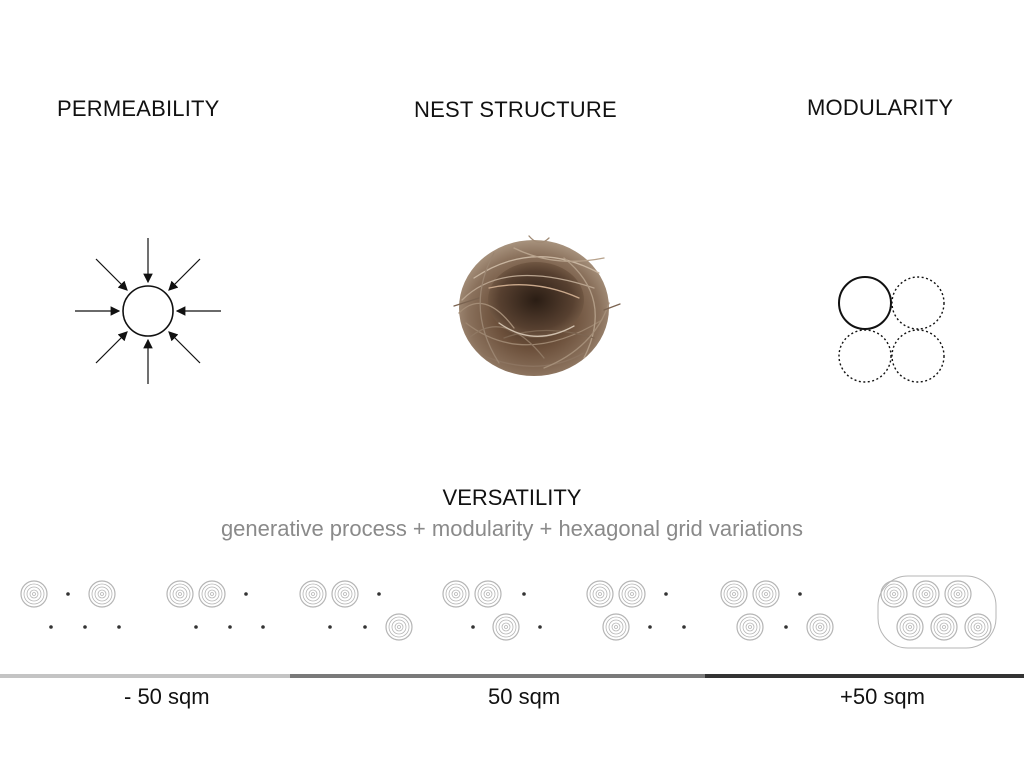 This screenshot has width=1024, height=768. Describe the element at coordinates (880, 107) in the screenshot. I see `modularity-heading: MODULARITY` at that location.